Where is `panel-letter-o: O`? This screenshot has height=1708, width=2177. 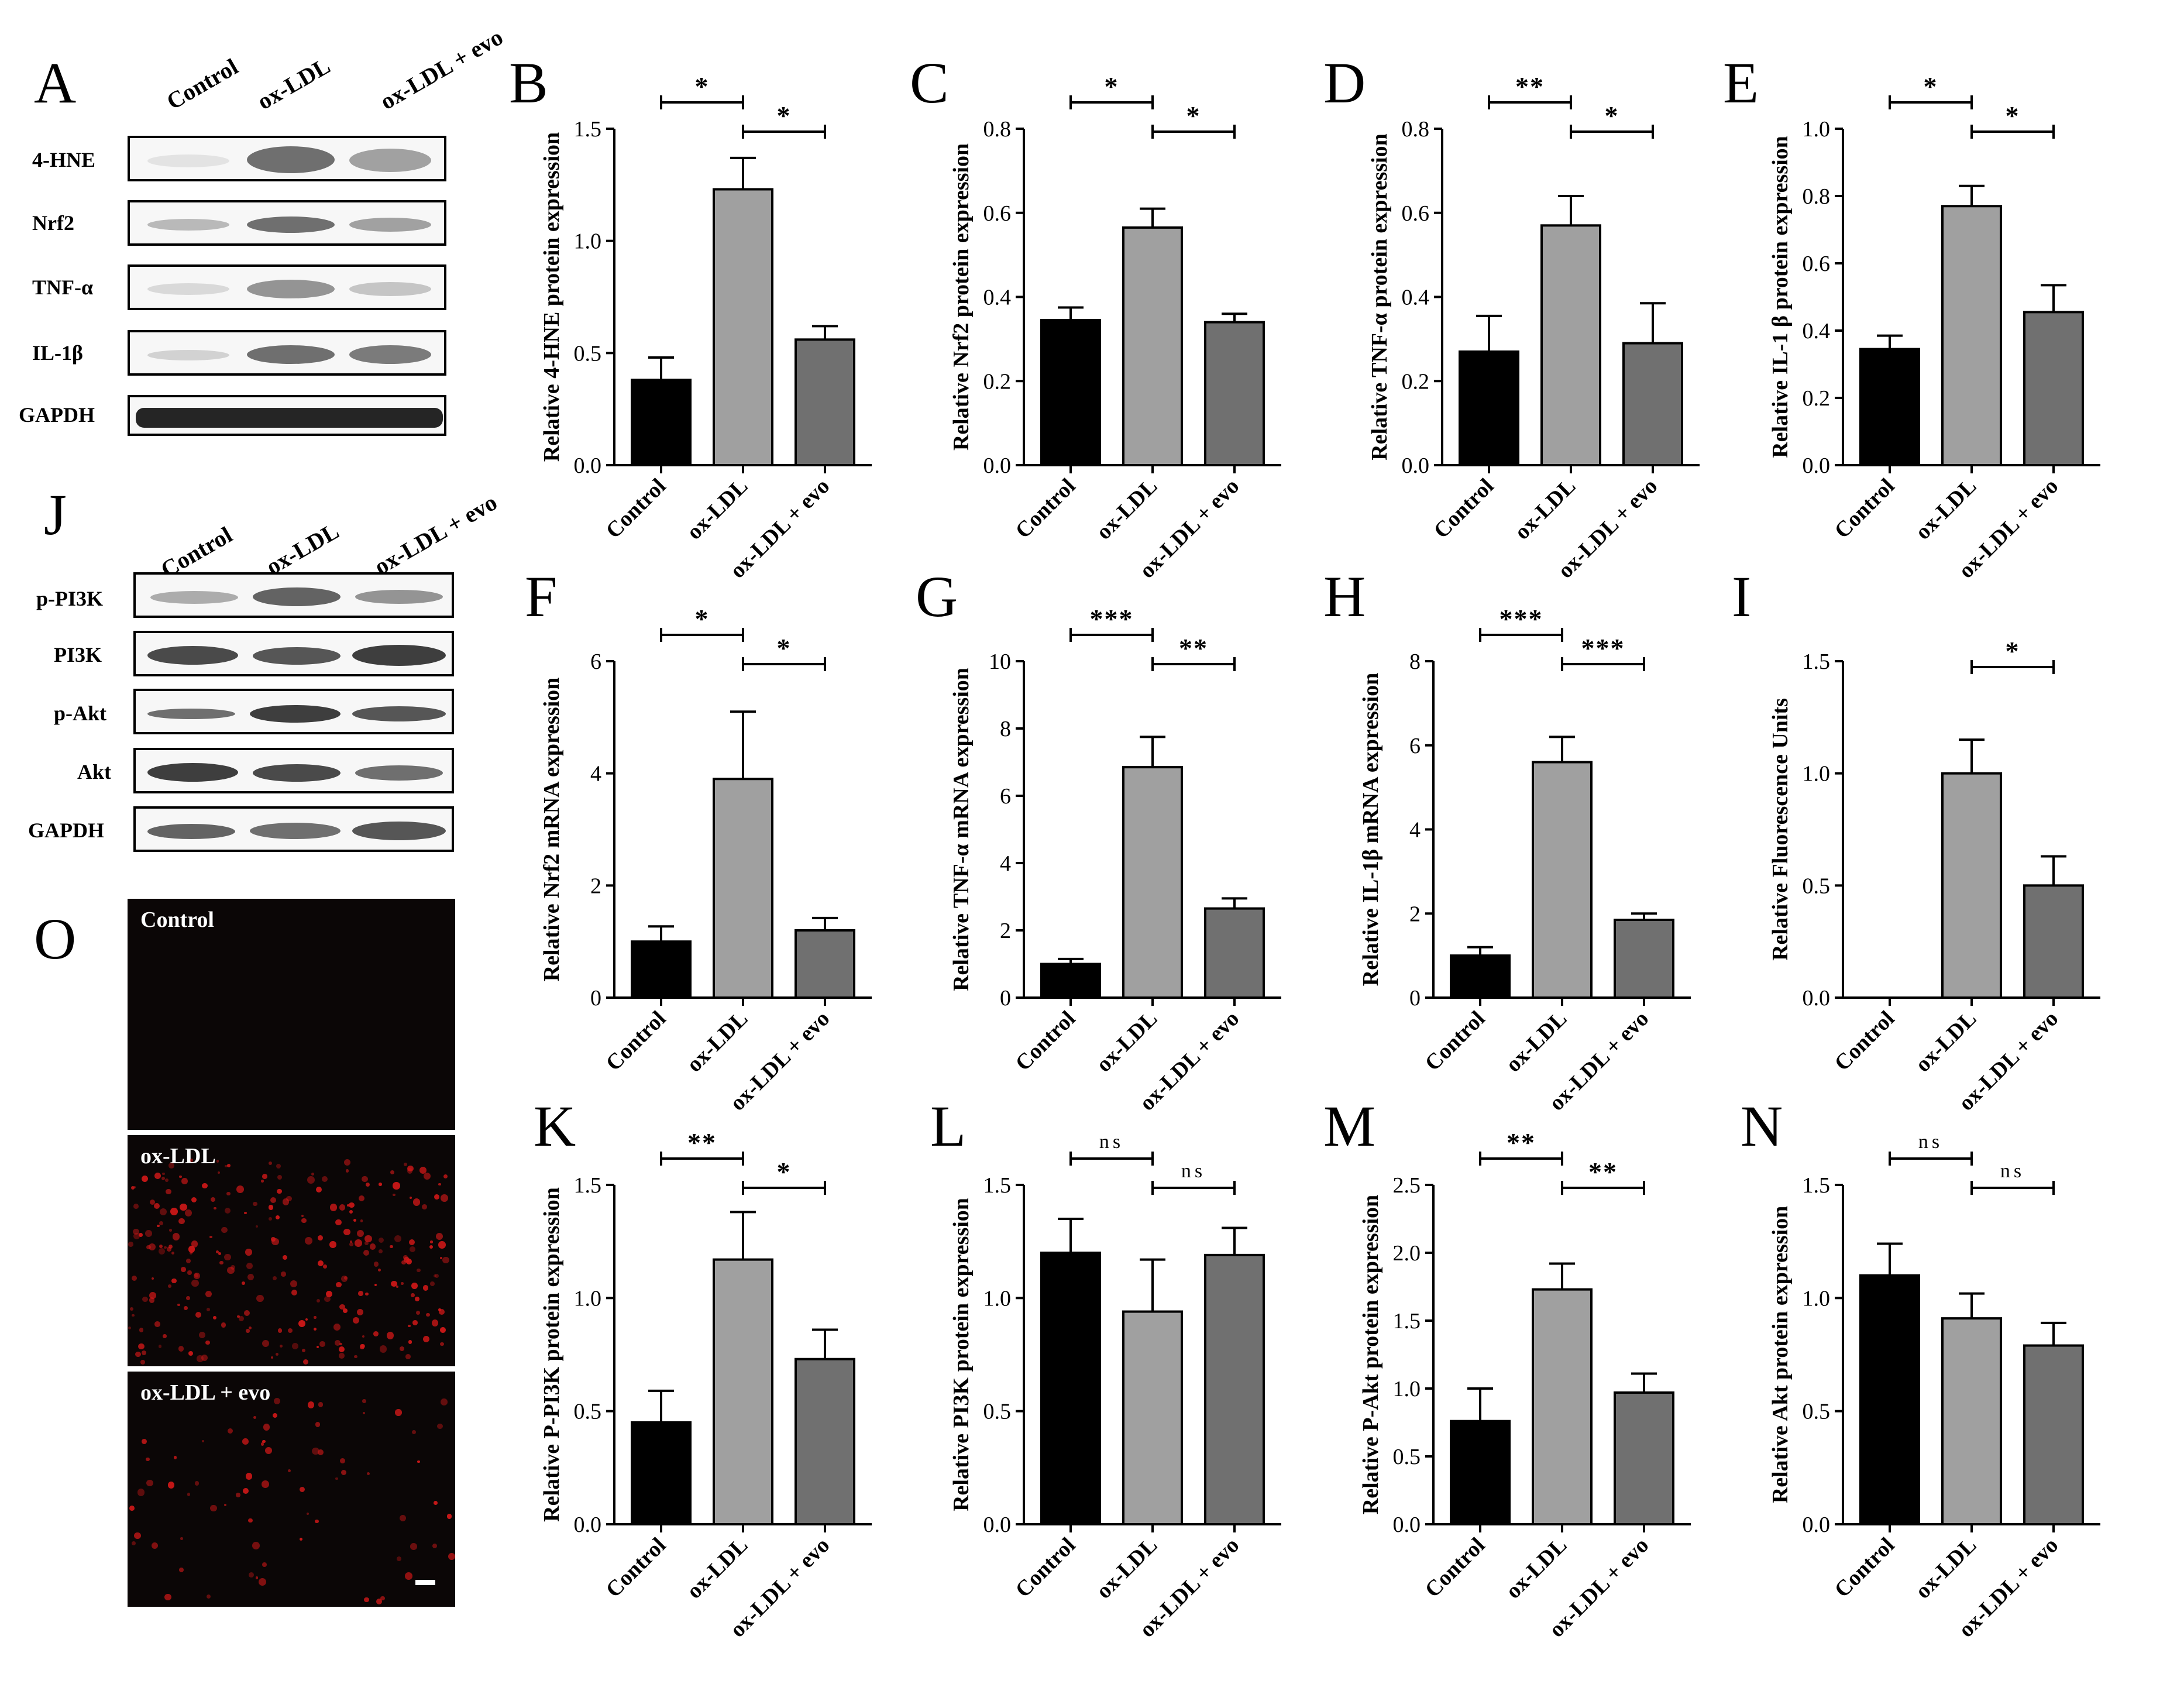
panel-letter-o: O is located at coordinates (56, 938).